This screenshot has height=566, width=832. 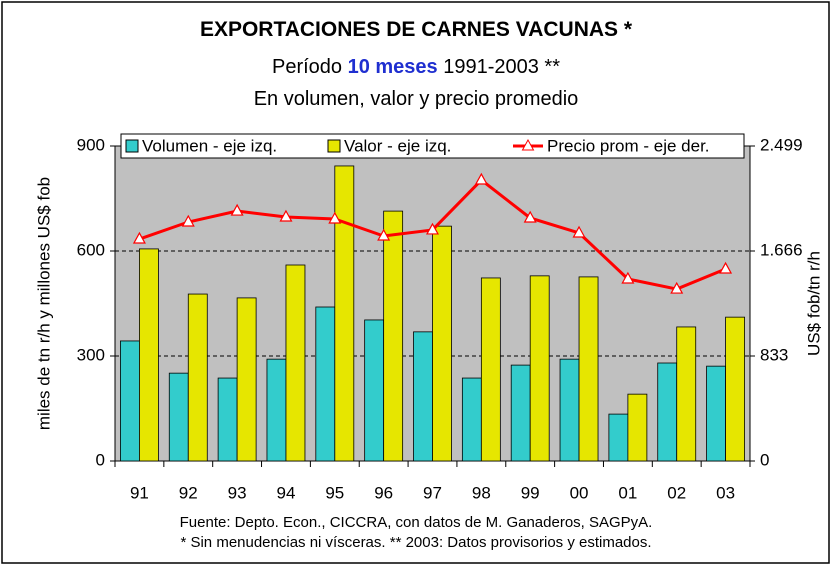 What do you see at coordinates (764, 459) in the screenshot?
I see `y2-tick-label: 0` at bounding box center [764, 459].